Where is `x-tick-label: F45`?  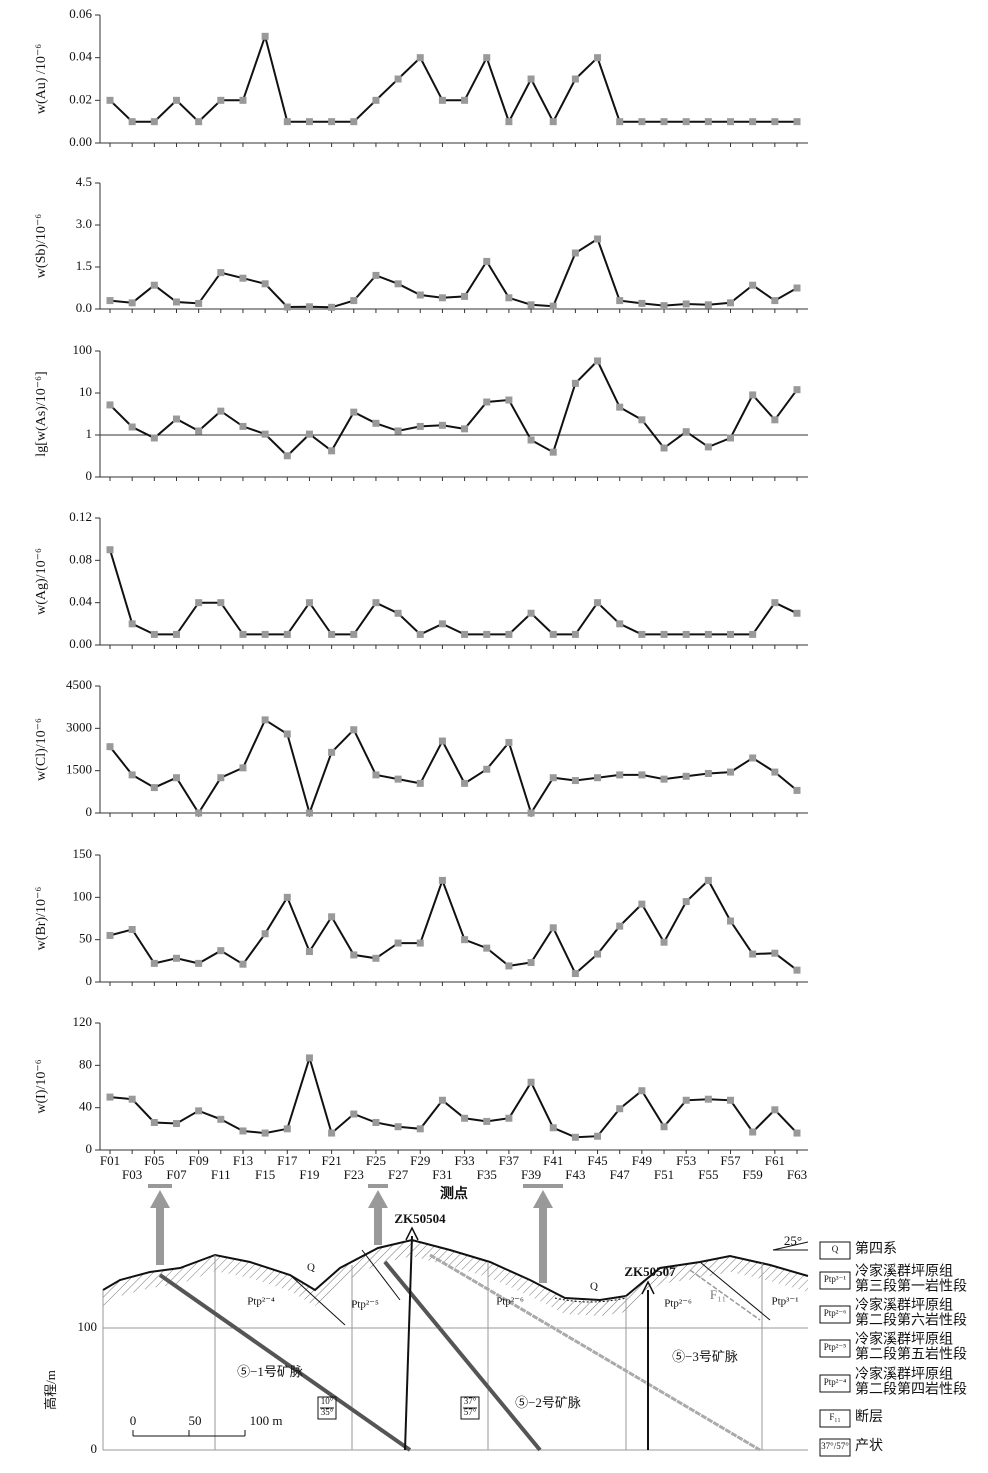 x-tick-label: F45 is located at coordinates (597, 1160).